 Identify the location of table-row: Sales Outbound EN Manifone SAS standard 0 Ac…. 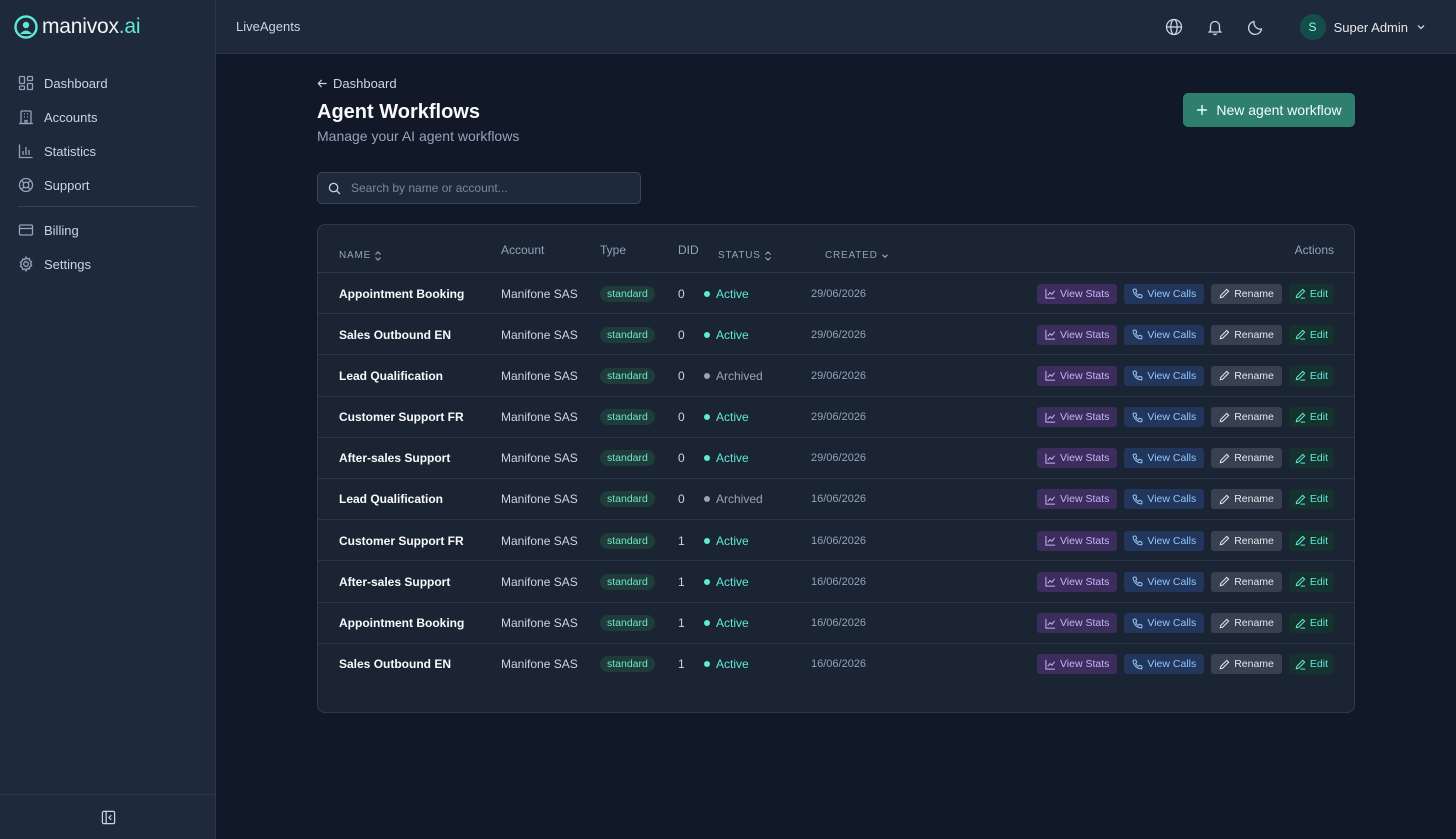
(836, 335).